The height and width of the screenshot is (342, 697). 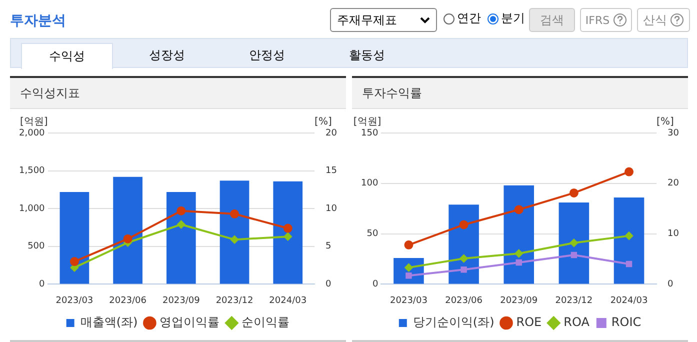 What do you see at coordinates (372, 234) in the screenshot?
I see `y-tick-label: 50` at bounding box center [372, 234].